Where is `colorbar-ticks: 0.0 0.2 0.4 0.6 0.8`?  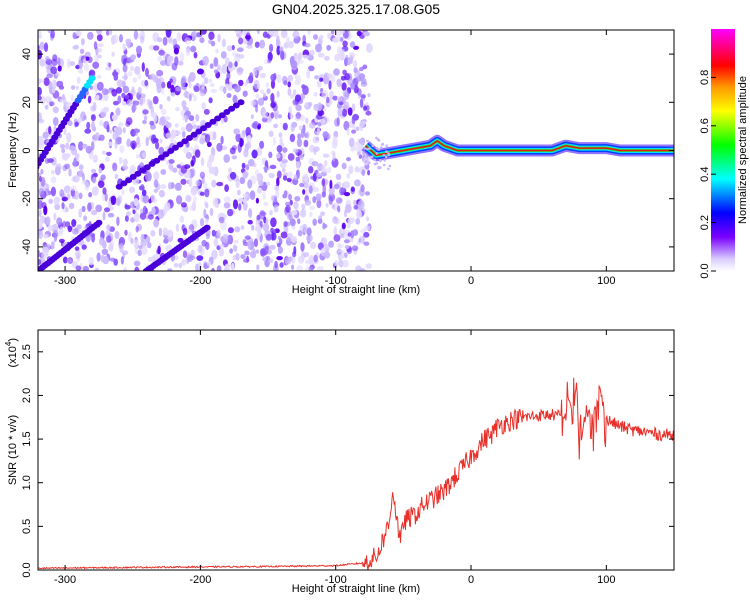 colorbar-ticks: 0.0 0.2 0.4 0.6 0.8 is located at coordinates (707, 174).